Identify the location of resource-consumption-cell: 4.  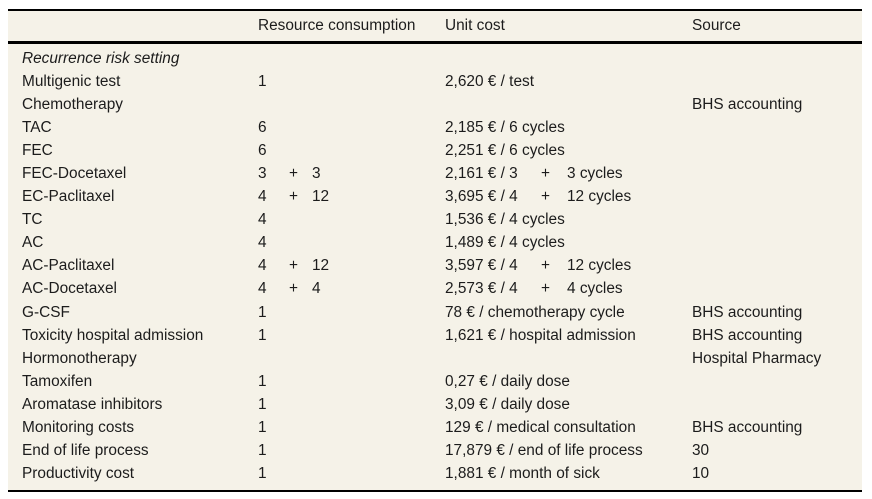
(351, 243).